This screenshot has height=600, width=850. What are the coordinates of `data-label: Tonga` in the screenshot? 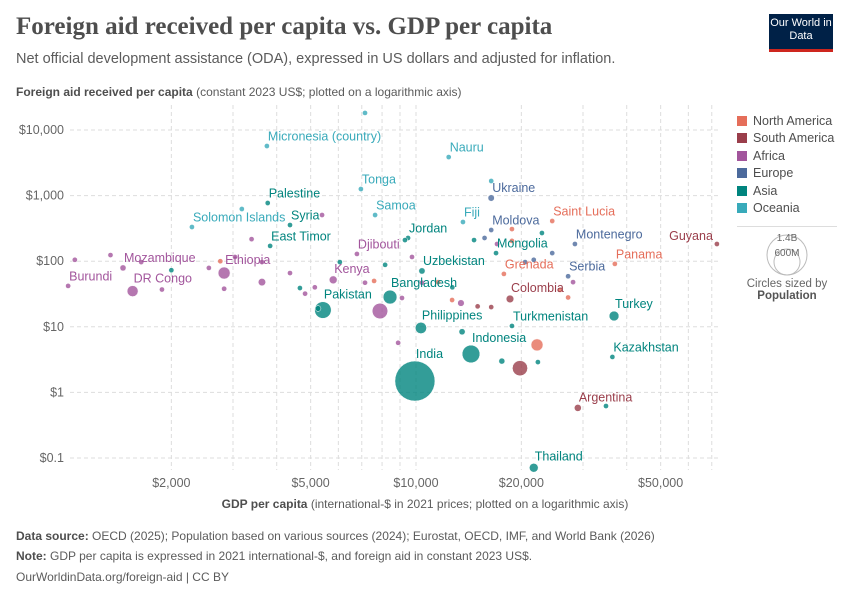 It's located at (379, 179).